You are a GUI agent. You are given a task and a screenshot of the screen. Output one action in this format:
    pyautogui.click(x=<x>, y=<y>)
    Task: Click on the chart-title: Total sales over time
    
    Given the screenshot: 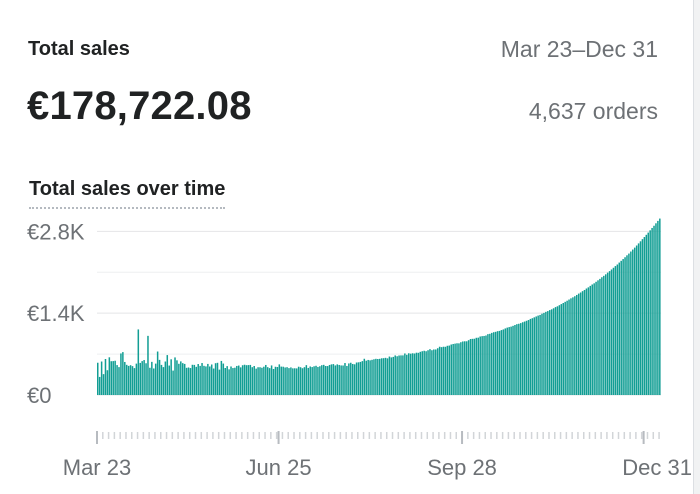 What is the action you would take?
    pyautogui.click(x=127, y=193)
    